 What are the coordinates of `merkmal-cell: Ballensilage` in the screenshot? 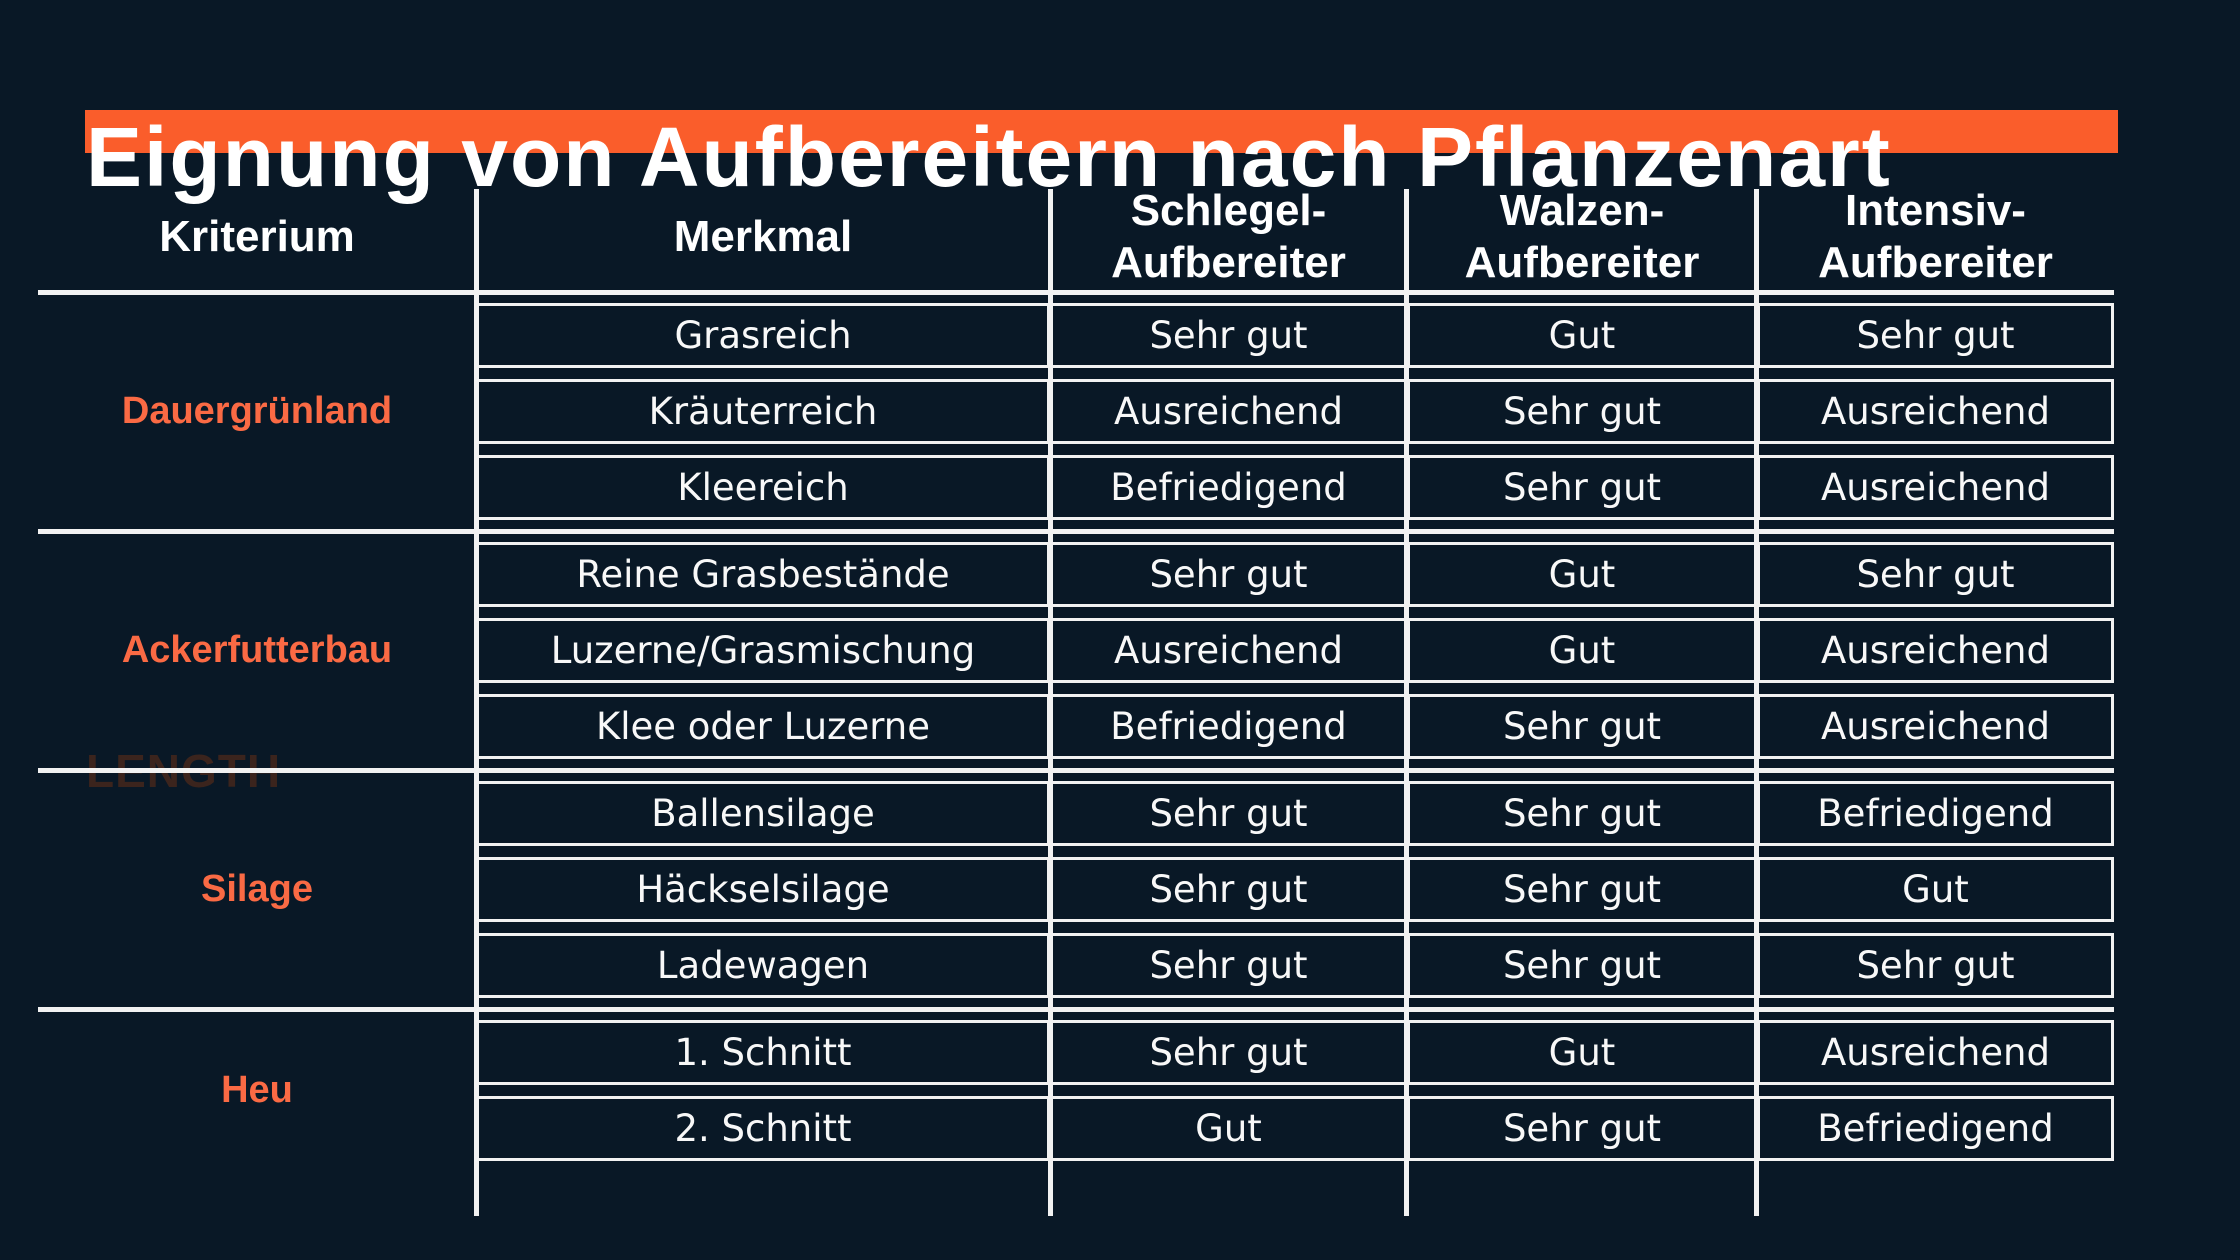 It's located at (763, 813).